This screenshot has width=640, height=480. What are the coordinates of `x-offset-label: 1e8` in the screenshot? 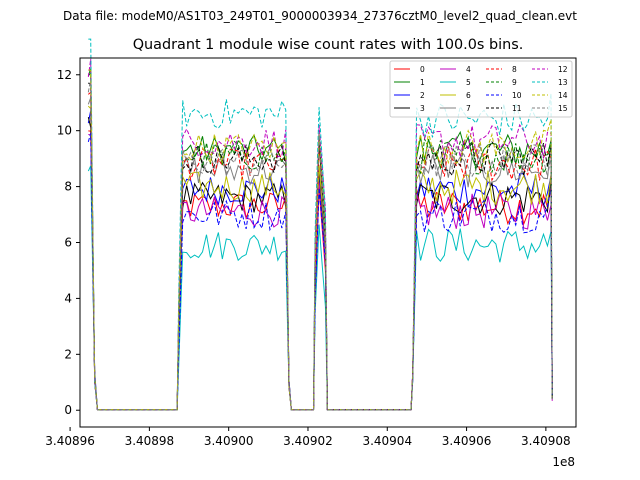 It's located at (563, 462).